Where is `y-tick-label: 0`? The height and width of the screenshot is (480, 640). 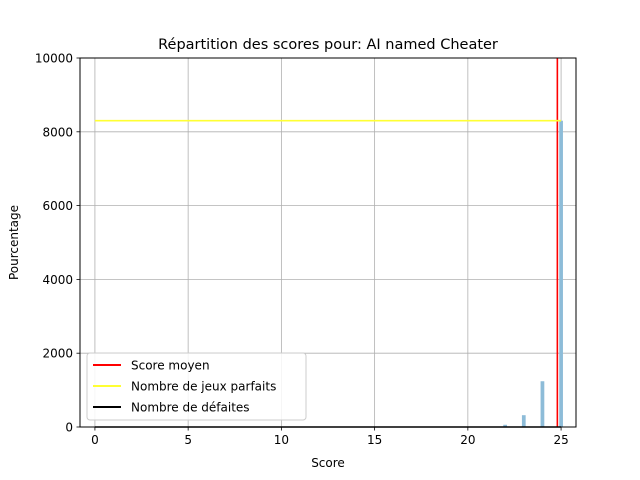 y-tick-label: 0 is located at coordinates (69, 428).